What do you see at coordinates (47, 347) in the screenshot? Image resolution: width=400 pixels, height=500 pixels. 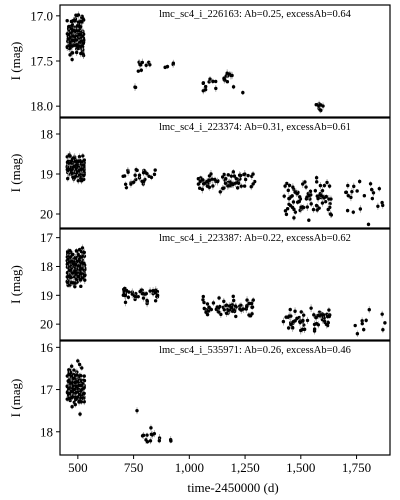 I see `y-tick-label: 16` at bounding box center [47, 347].